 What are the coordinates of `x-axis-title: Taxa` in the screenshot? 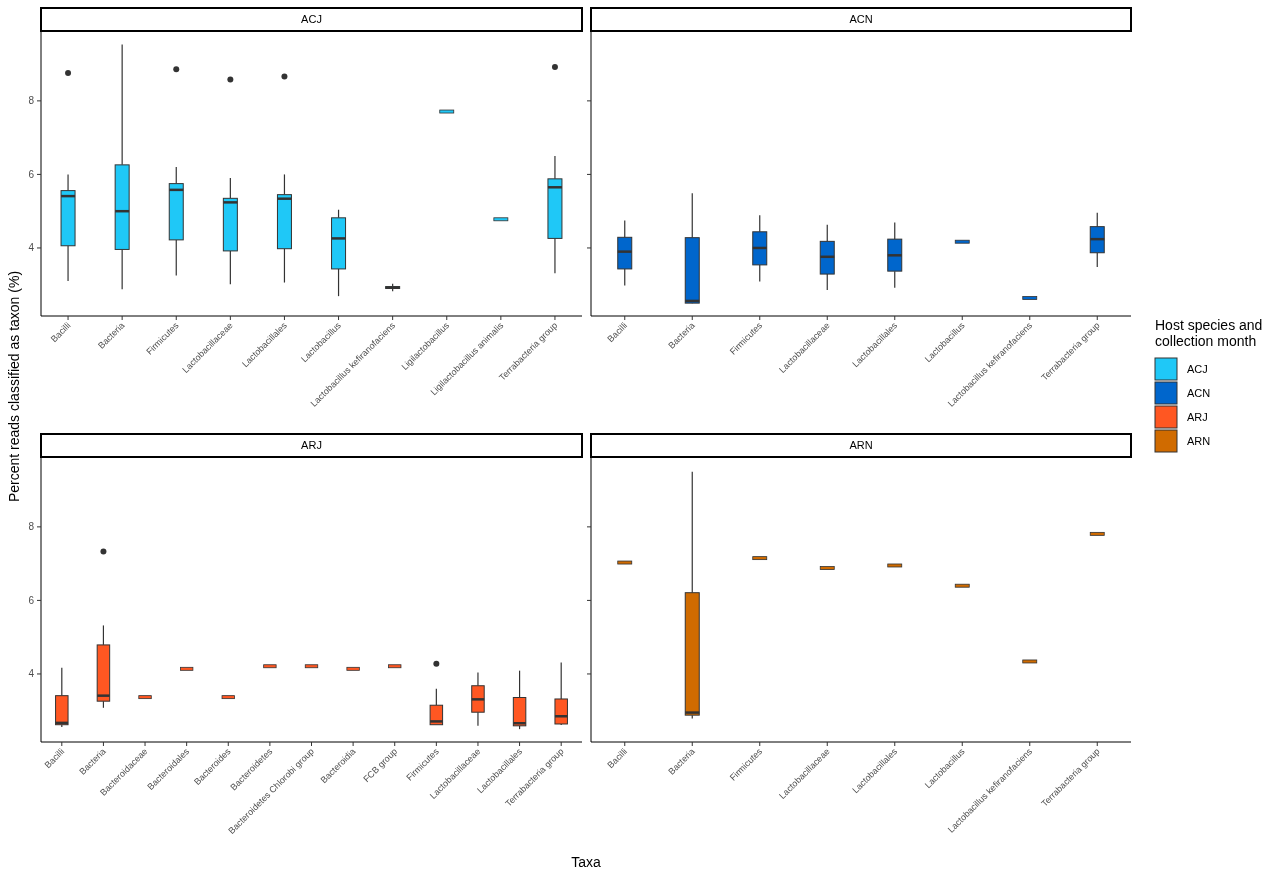 It's located at (586, 862).